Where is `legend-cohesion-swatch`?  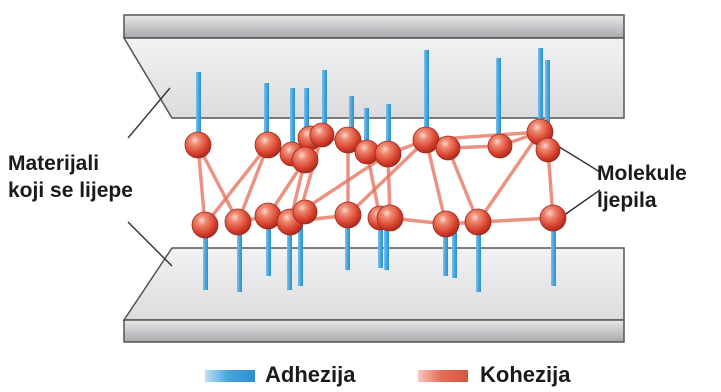 legend-cohesion-swatch is located at coordinates (443, 376).